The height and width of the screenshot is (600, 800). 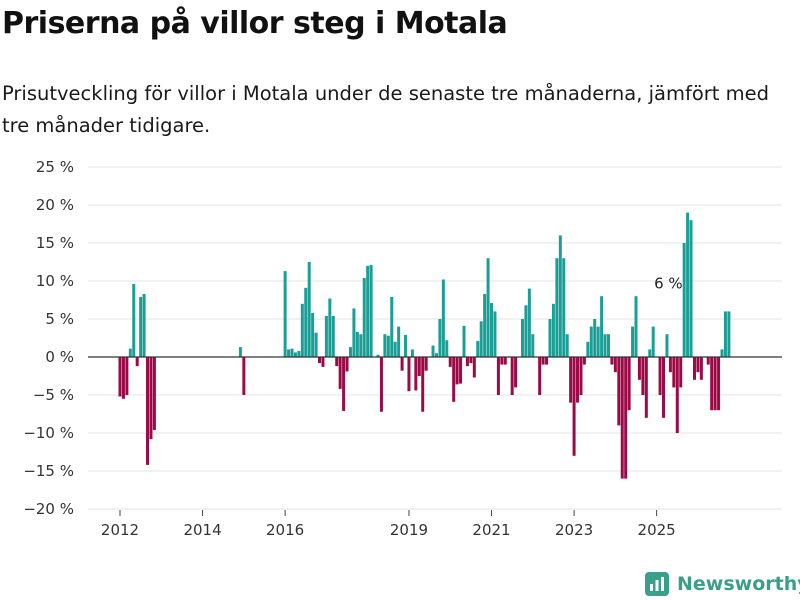 I want to click on brand-name: Newsworthy, so click(x=738, y=584).